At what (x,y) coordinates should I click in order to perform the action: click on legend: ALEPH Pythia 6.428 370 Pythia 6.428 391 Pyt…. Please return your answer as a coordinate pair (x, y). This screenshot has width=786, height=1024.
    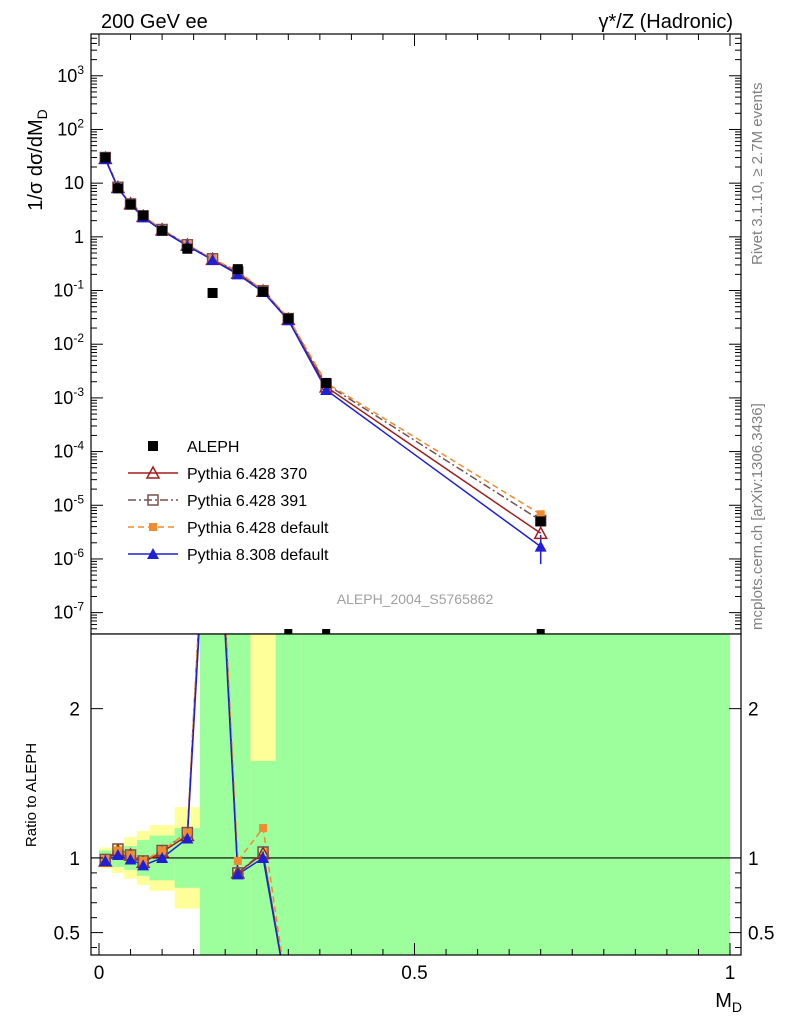
    Looking at the image, I should click on (228, 501).